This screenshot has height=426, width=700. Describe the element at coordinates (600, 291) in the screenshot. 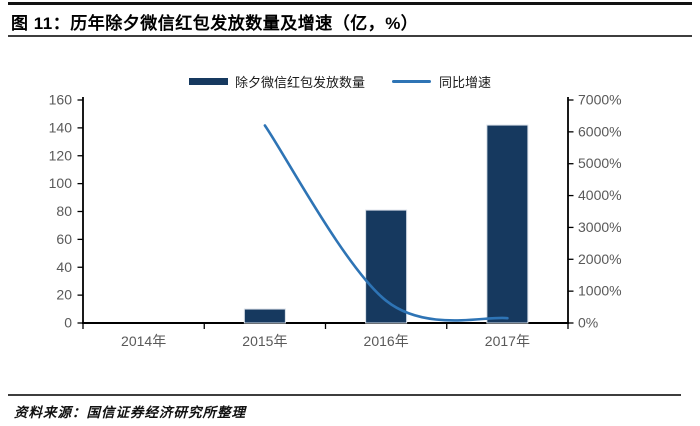

I see `right-axis-tick-label: 1000%` at that location.